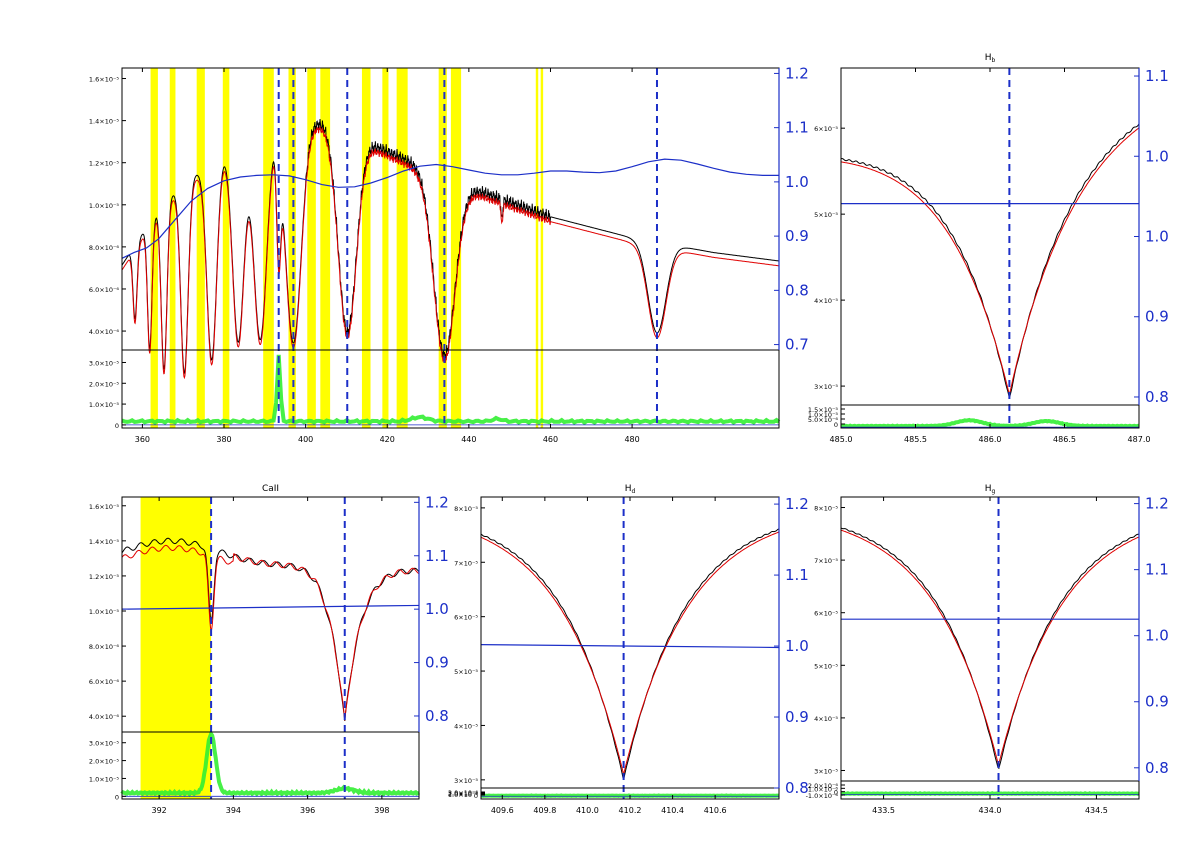 The image size is (1200, 860). What do you see at coordinates (381, 810) in the screenshot?
I see `x-tick-label: 398` at bounding box center [381, 810].